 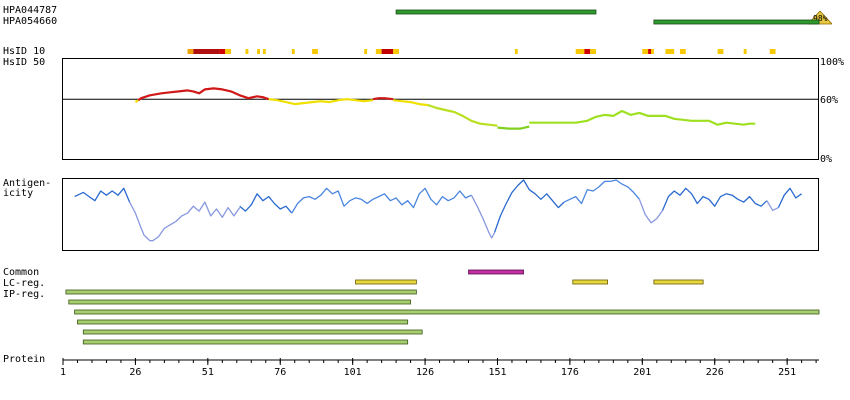 I want to click on ip-reg-label: IP-reg., so click(x=24, y=294).